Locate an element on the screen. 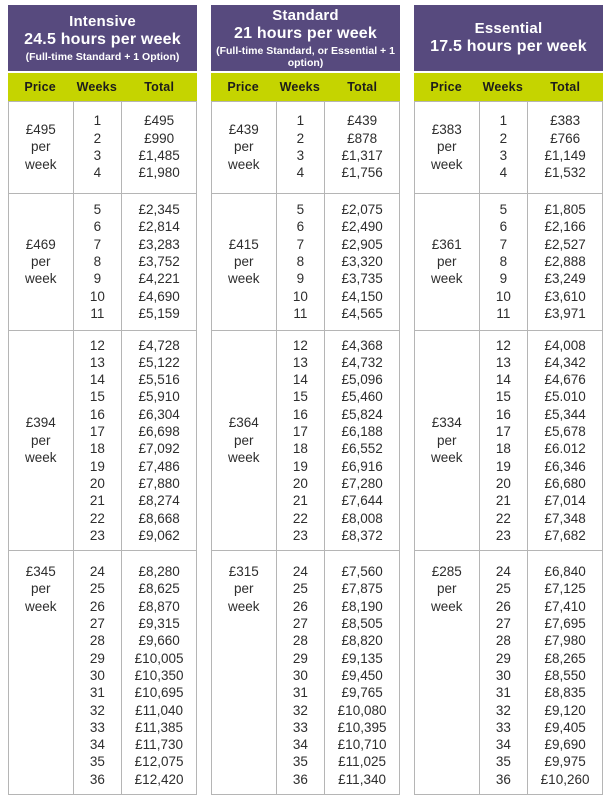  total-value: £9,315 is located at coordinates (159, 624).